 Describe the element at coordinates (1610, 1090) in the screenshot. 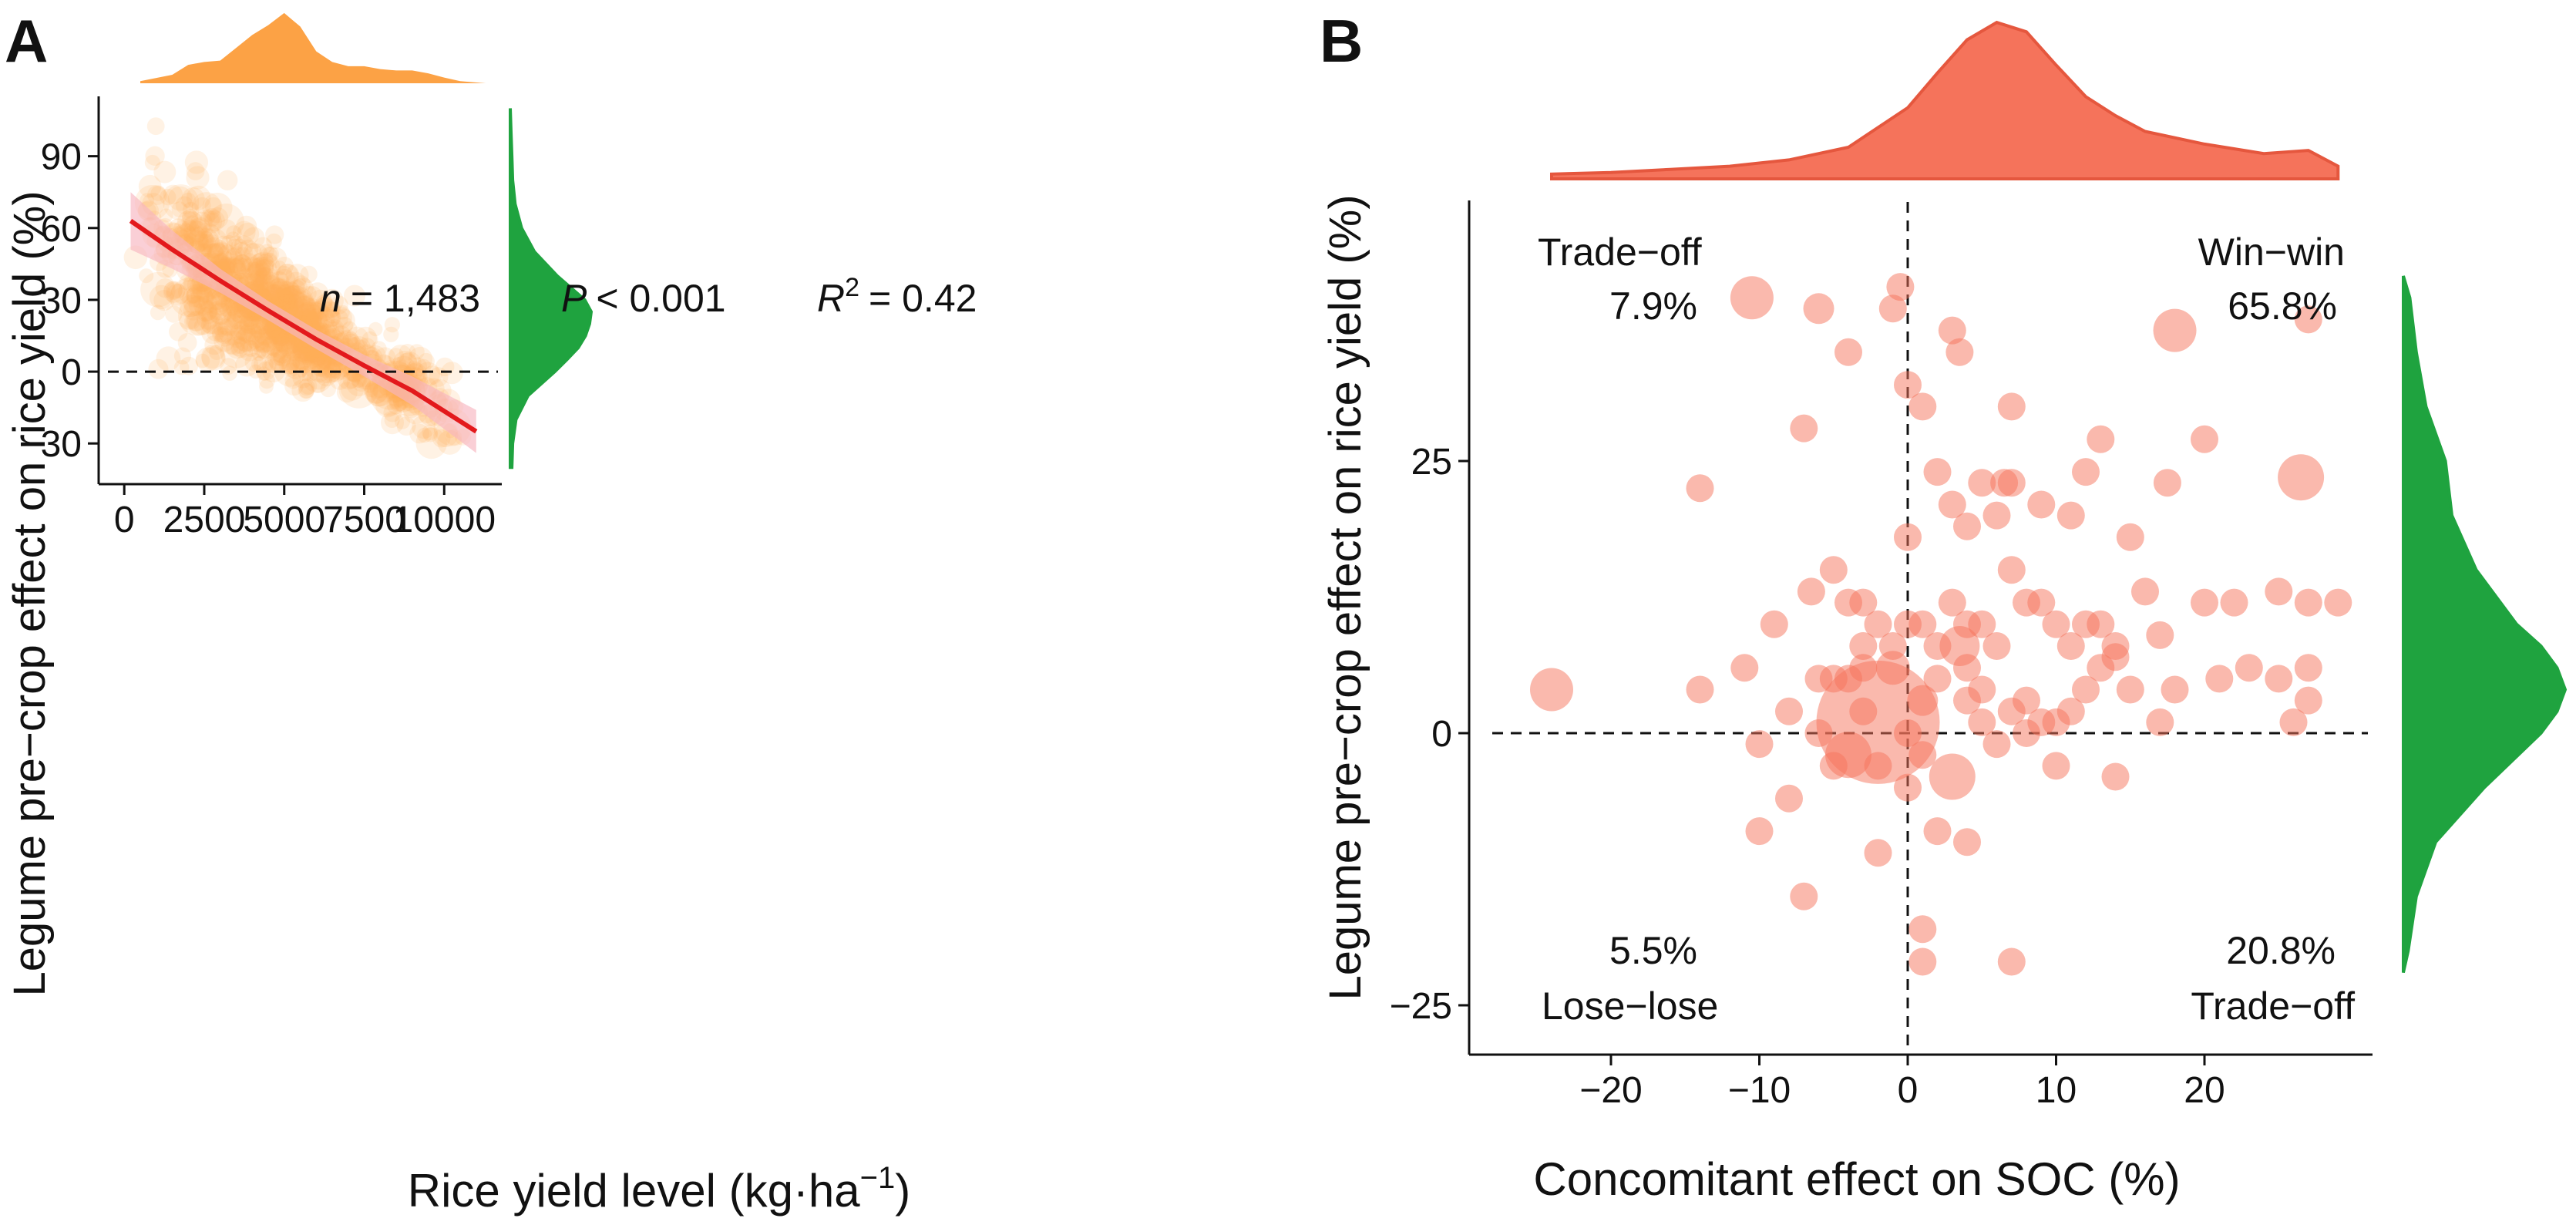

I see `x-tick-label: −20` at that location.